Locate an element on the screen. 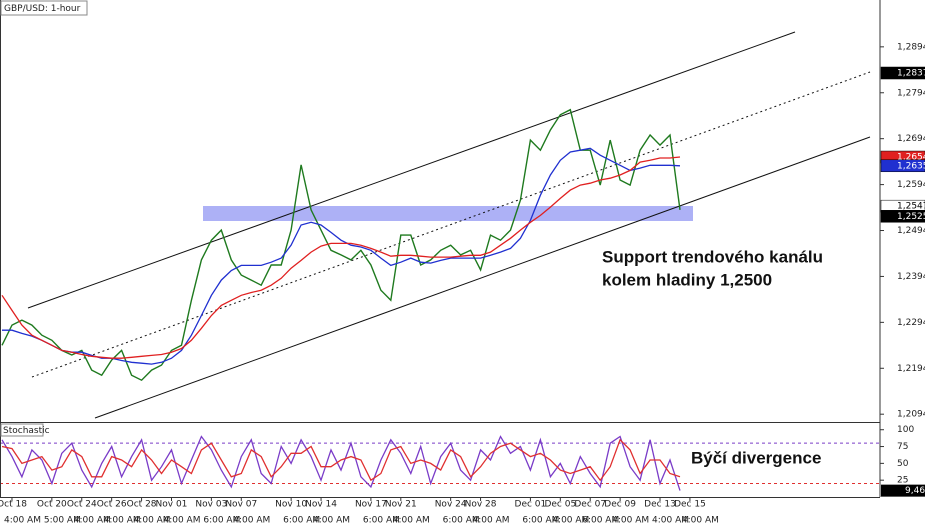 This screenshot has height=530, width=925. x-tick-label: Nov 28 is located at coordinates (481, 505).